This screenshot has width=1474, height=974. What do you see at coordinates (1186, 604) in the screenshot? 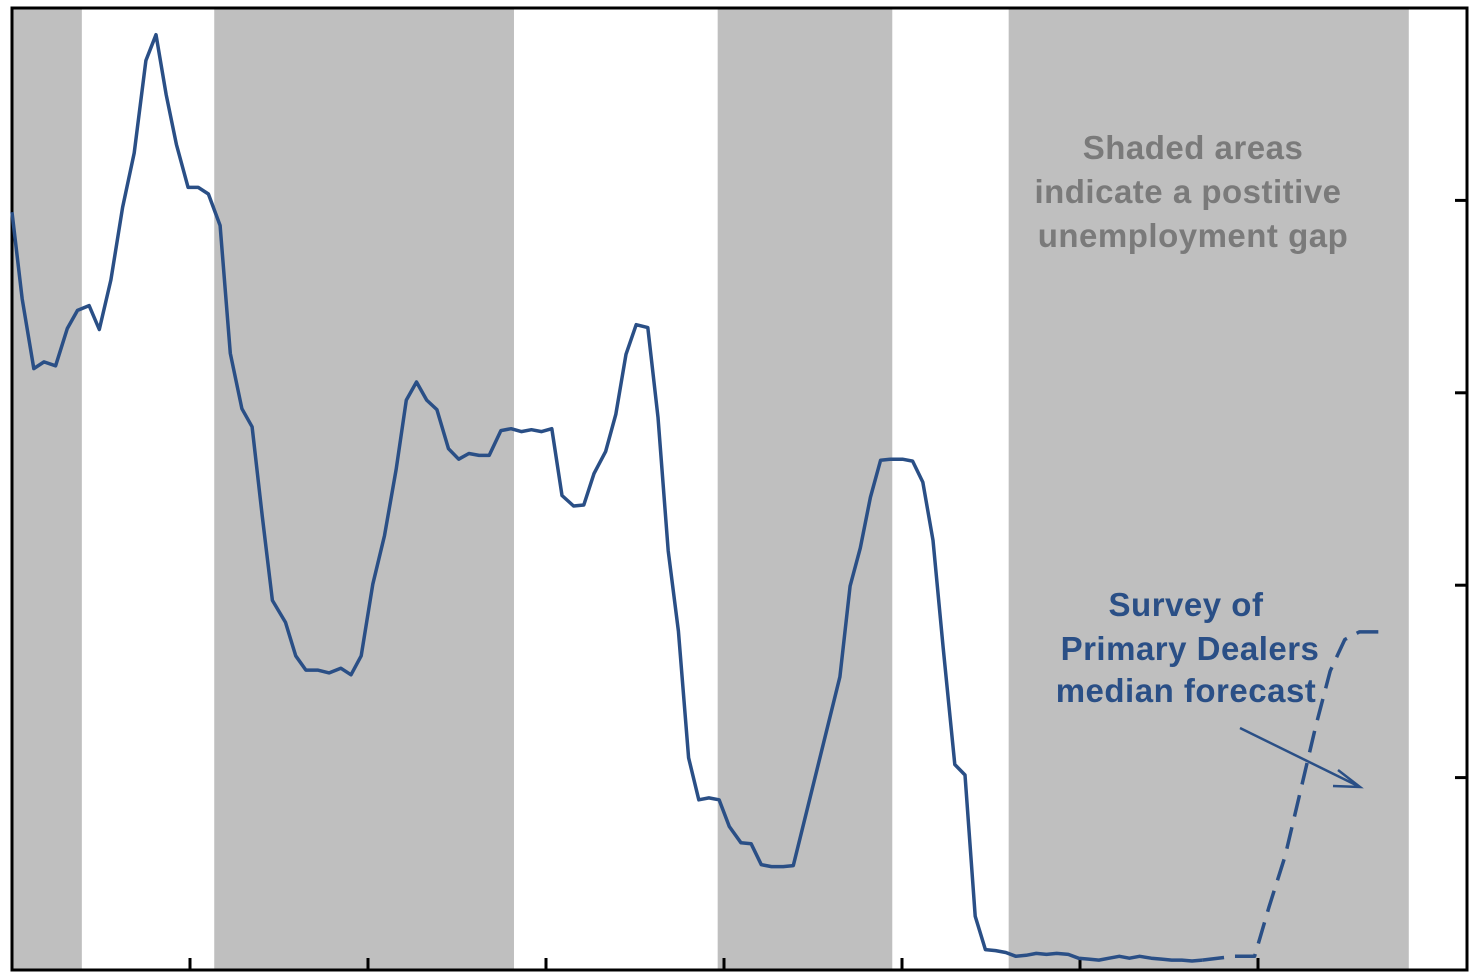
I see `forecast-label-line-1: Survey of` at bounding box center [1186, 604].